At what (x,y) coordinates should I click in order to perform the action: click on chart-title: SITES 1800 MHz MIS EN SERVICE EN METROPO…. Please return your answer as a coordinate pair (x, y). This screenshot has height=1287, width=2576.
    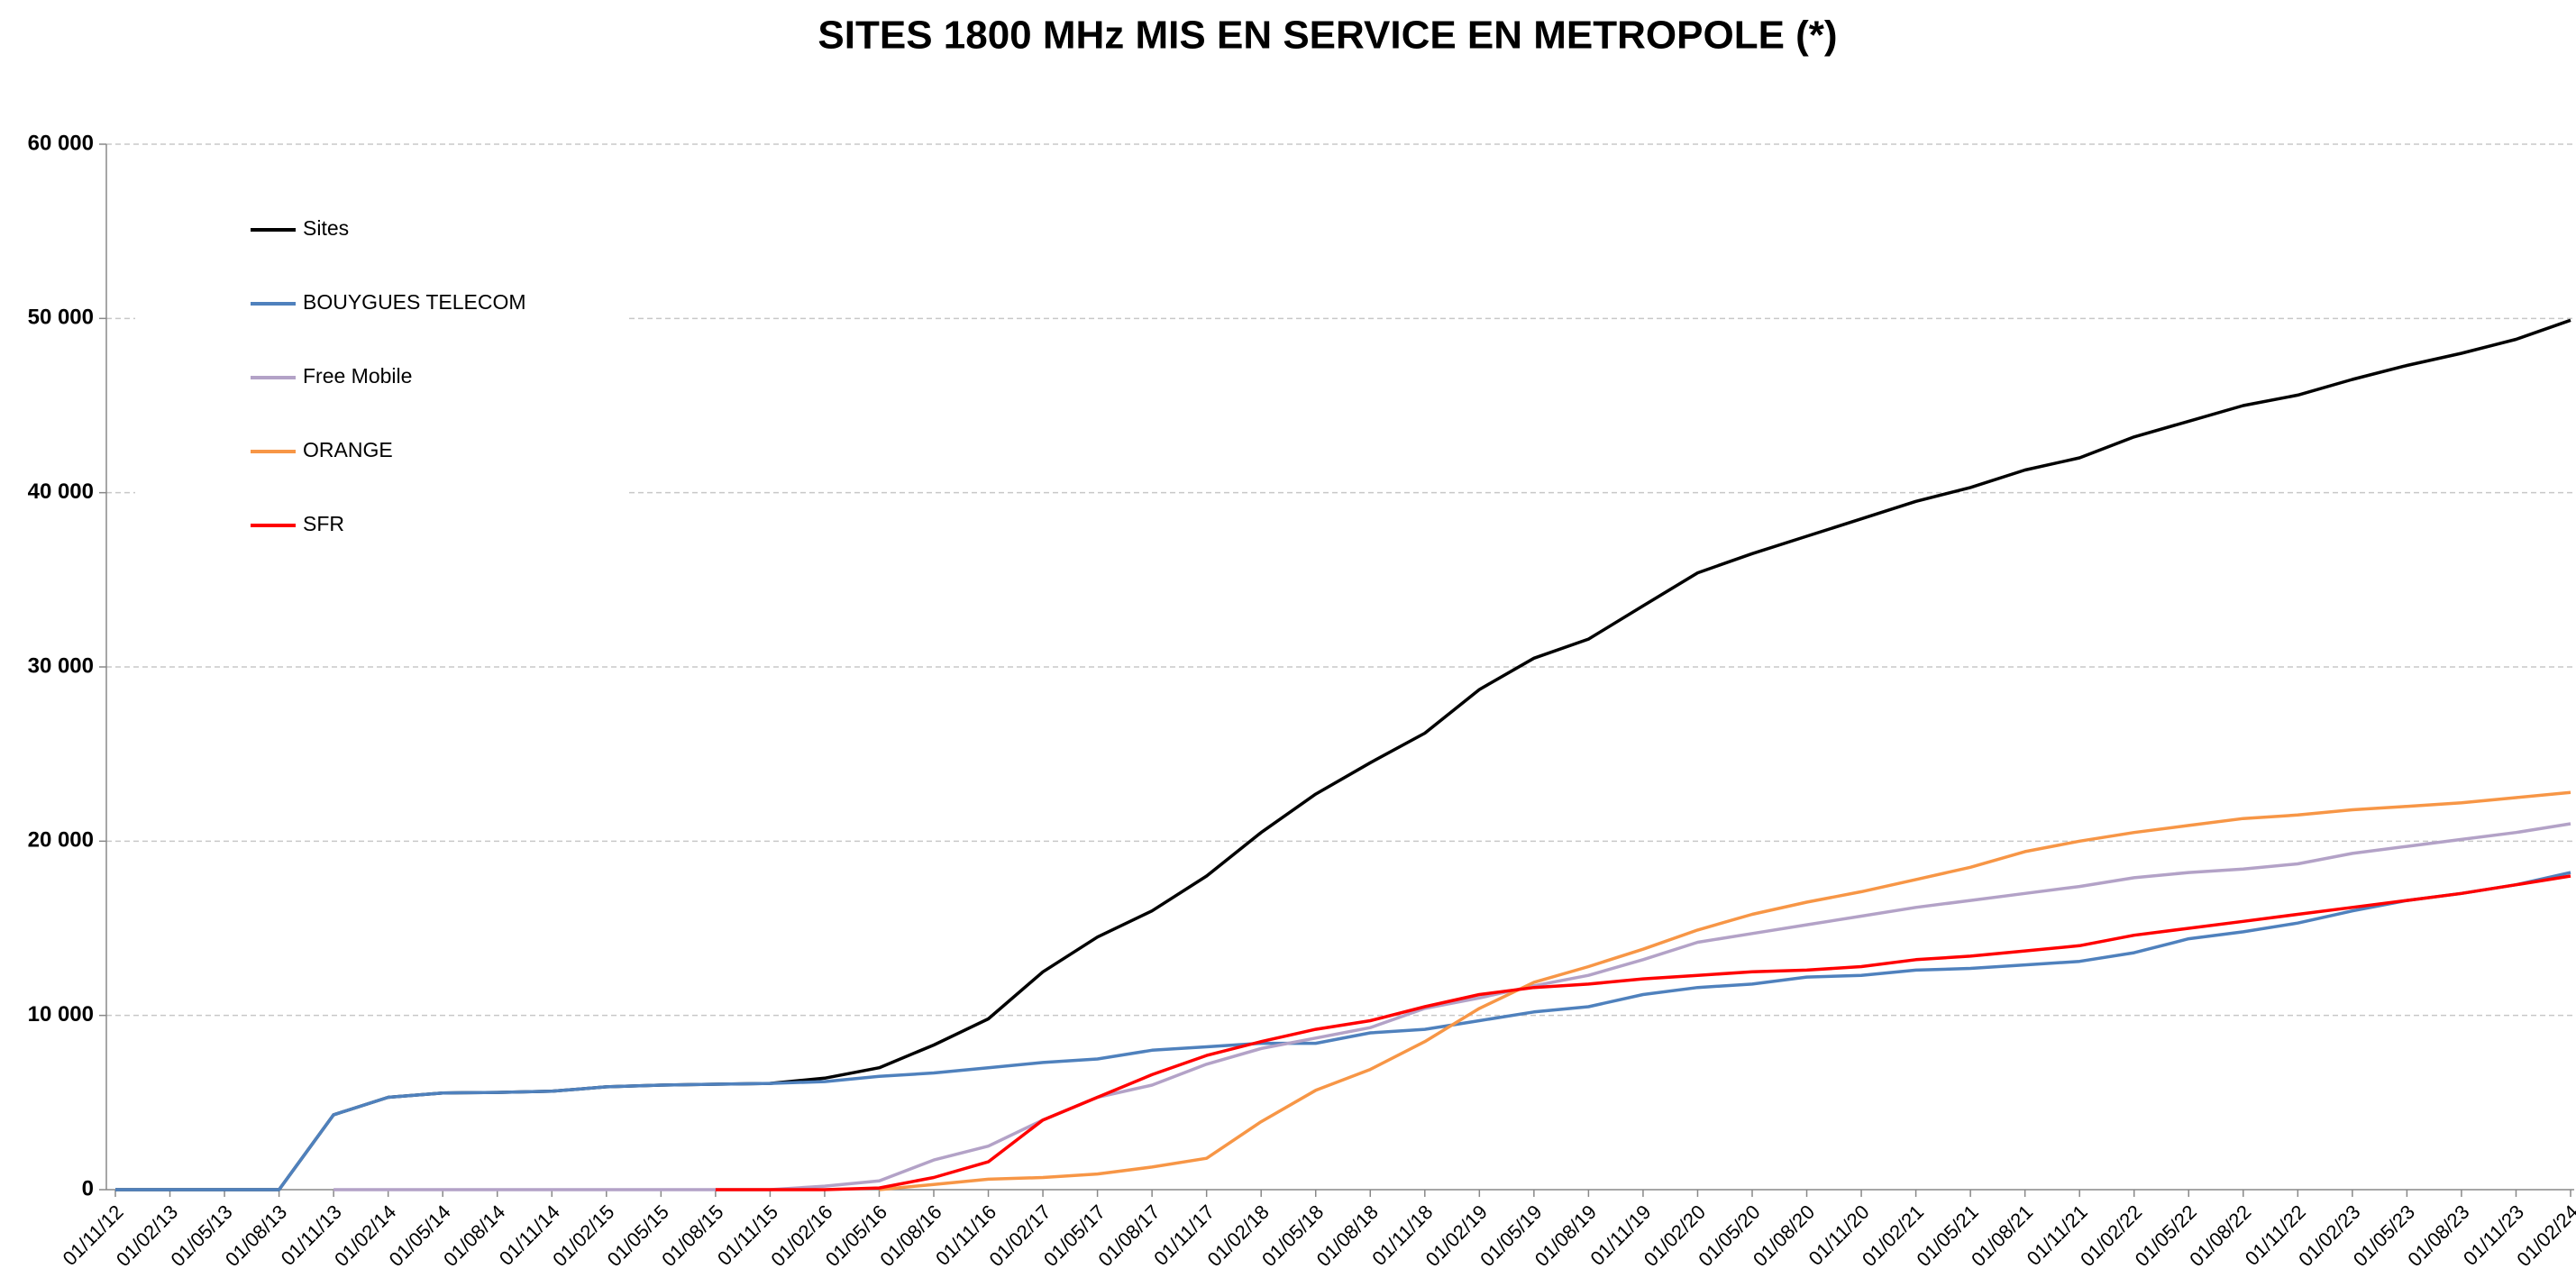
    Looking at the image, I should click on (1327, 36).